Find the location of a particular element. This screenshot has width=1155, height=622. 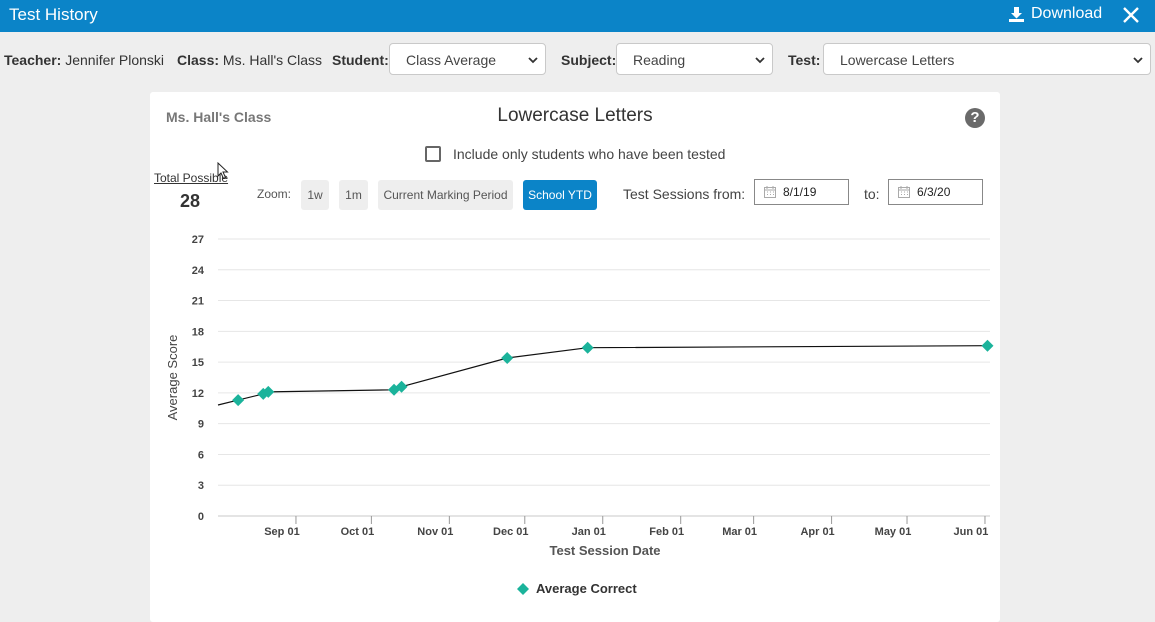

zoom-school-ytd-button: School YTD is located at coordinates (560, 195).